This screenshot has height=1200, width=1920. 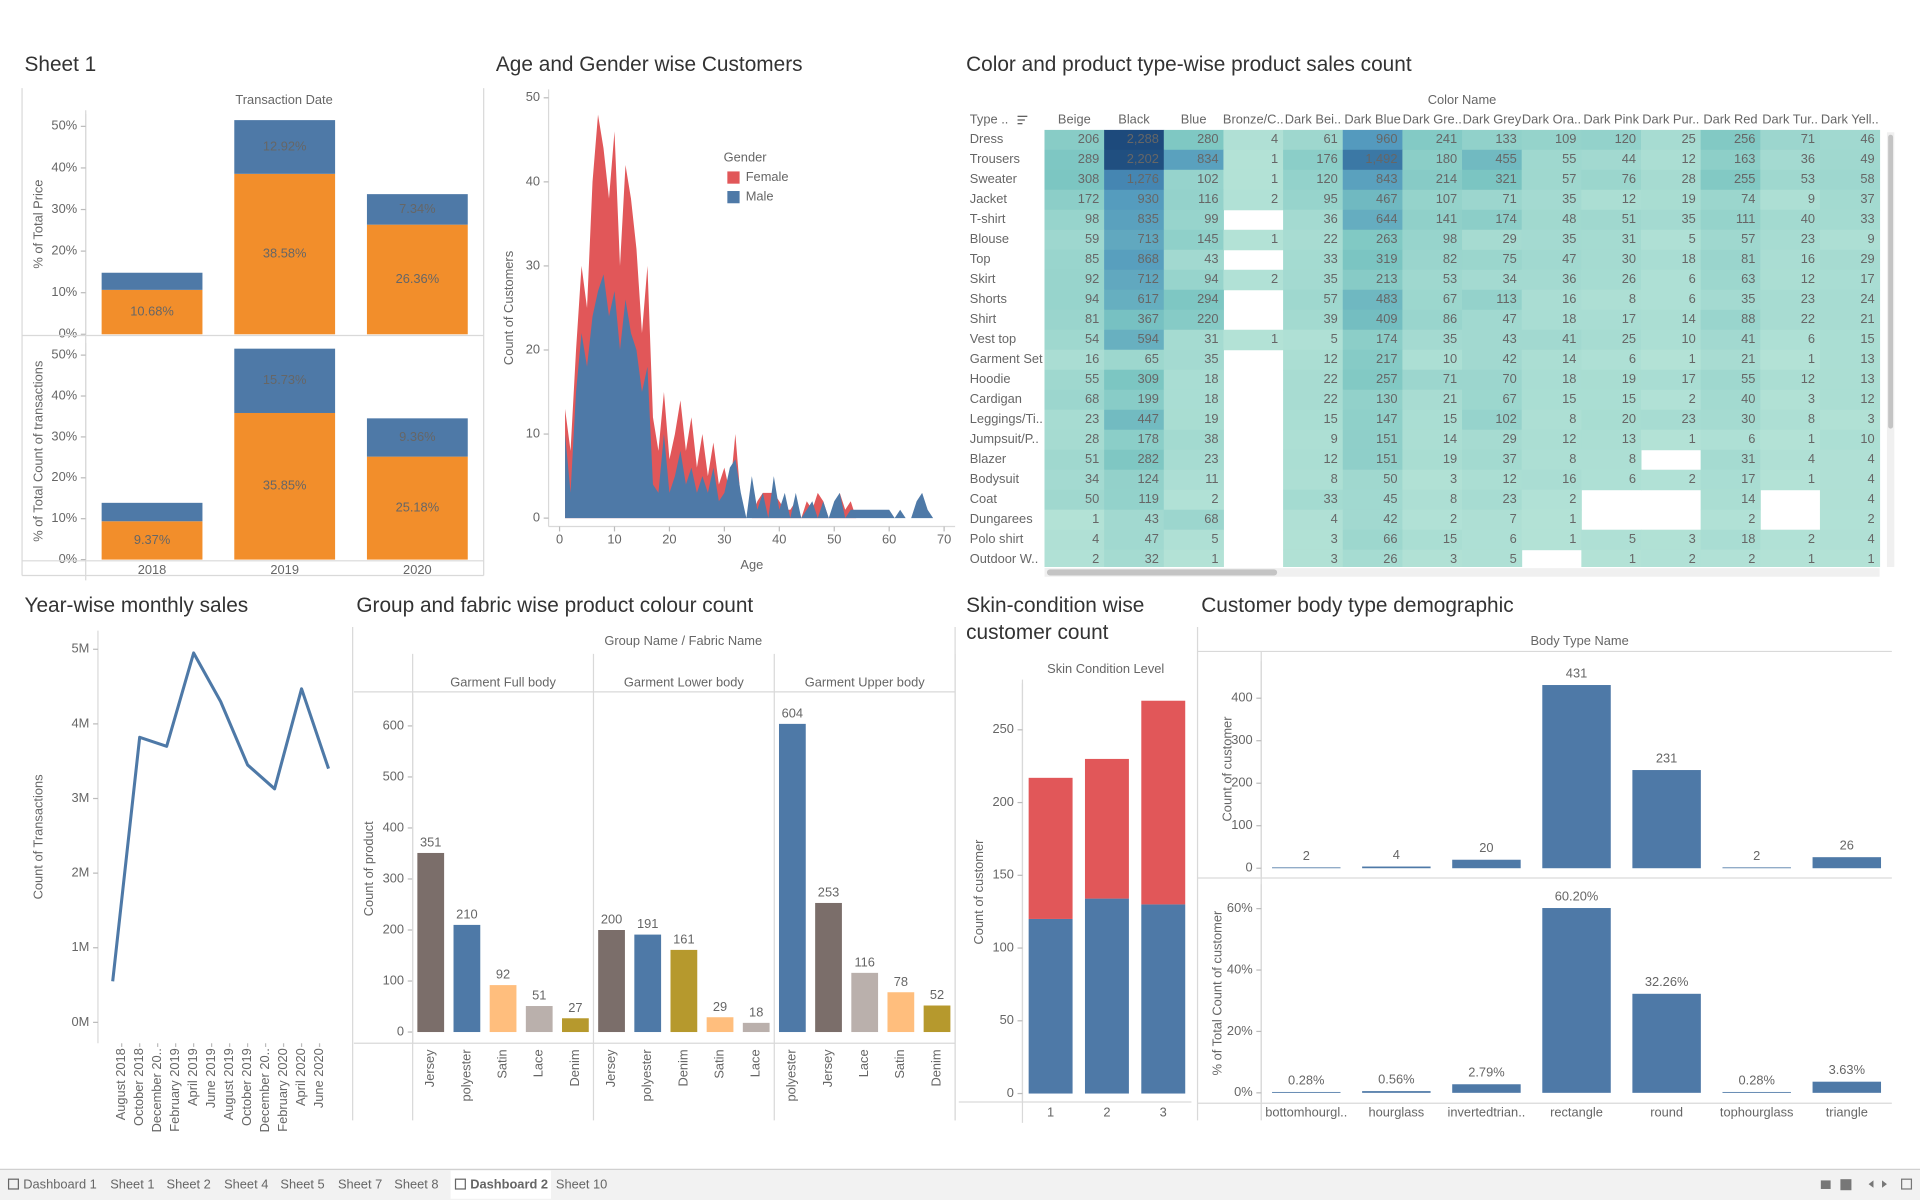 What do you see at coordinates (302, 1184) in the screenshot?
I see `tab: Sheet 5` at bounding box center [302, 1184].